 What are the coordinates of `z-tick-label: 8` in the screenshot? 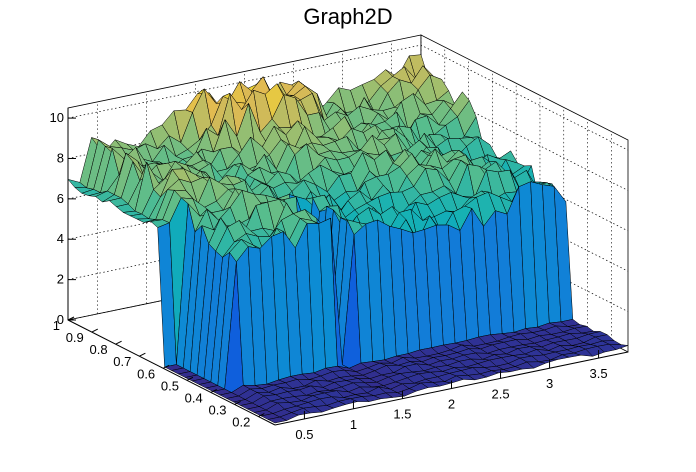 It's located at (60, 157).